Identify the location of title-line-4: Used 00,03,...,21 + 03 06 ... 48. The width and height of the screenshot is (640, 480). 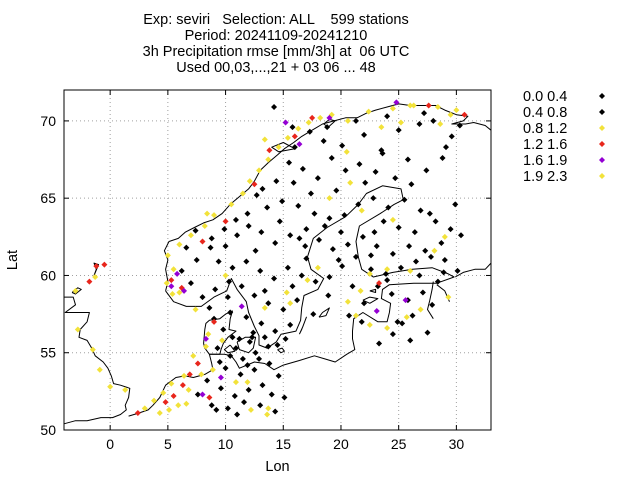
(276, 68).